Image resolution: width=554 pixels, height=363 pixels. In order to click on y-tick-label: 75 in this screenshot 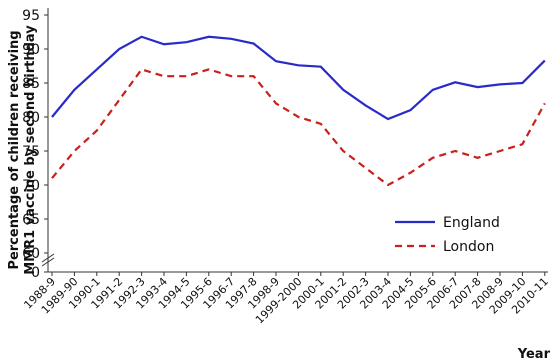, I will do `click(31, 152)`.